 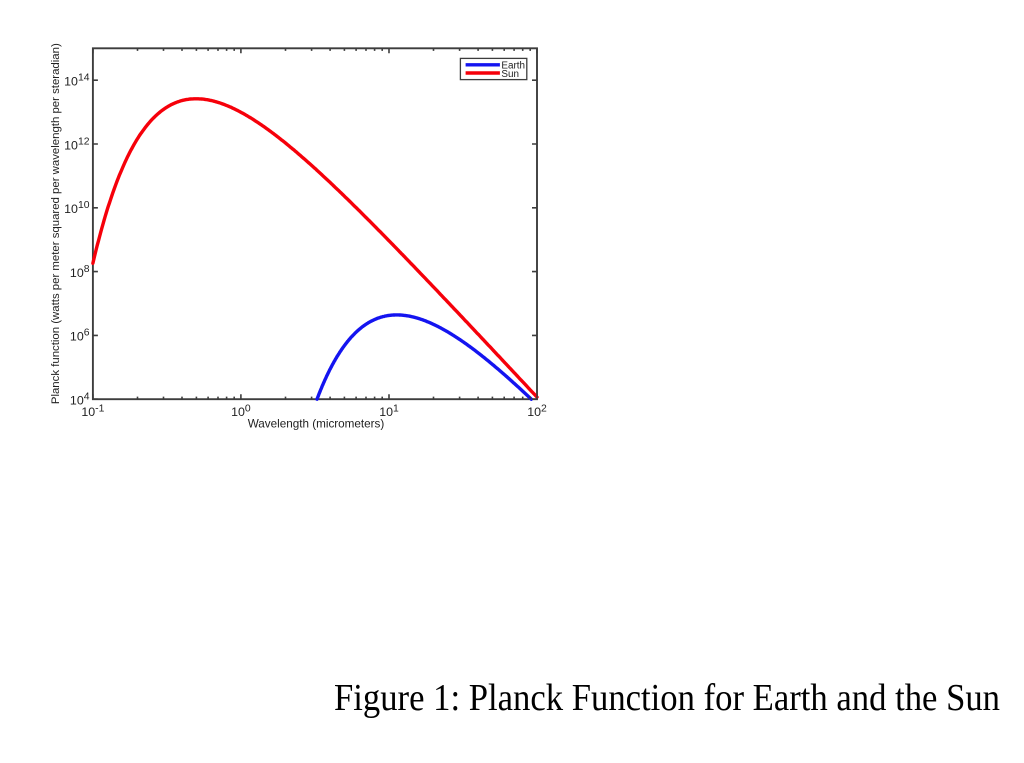 What do you see at coordinates (80, 336) in the screenshot?
I see `svg-text: 10⁶` at bounding box center [80, 336].